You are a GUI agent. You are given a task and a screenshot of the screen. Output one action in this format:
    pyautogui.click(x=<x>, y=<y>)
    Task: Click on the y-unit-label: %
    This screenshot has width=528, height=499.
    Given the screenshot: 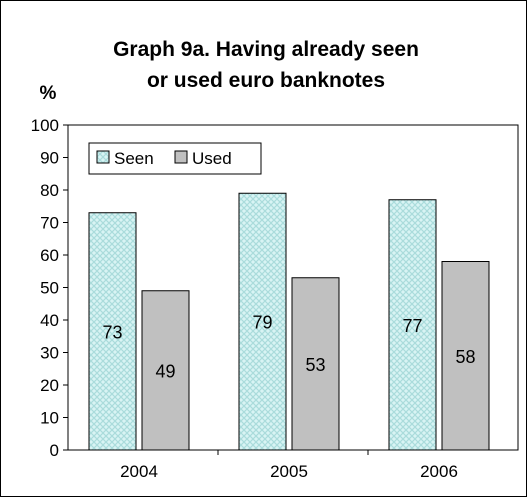 What is the action you would take?
    pyautogui.click(x=48, y=93)
    